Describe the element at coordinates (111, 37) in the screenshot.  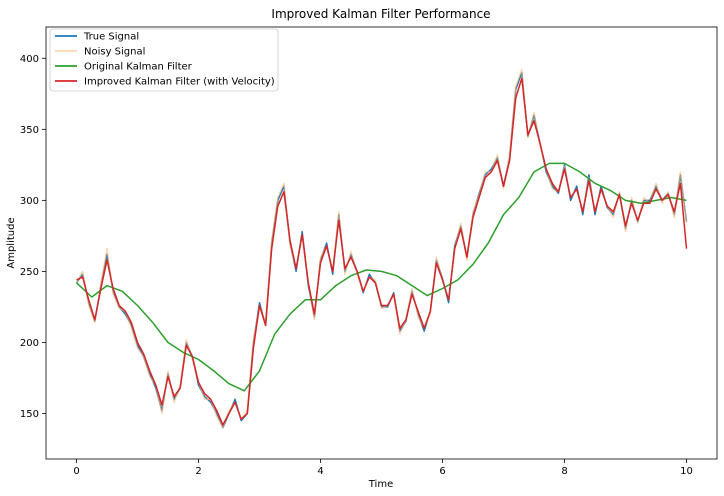
I see `legend-label-1: True Signal` at that location.